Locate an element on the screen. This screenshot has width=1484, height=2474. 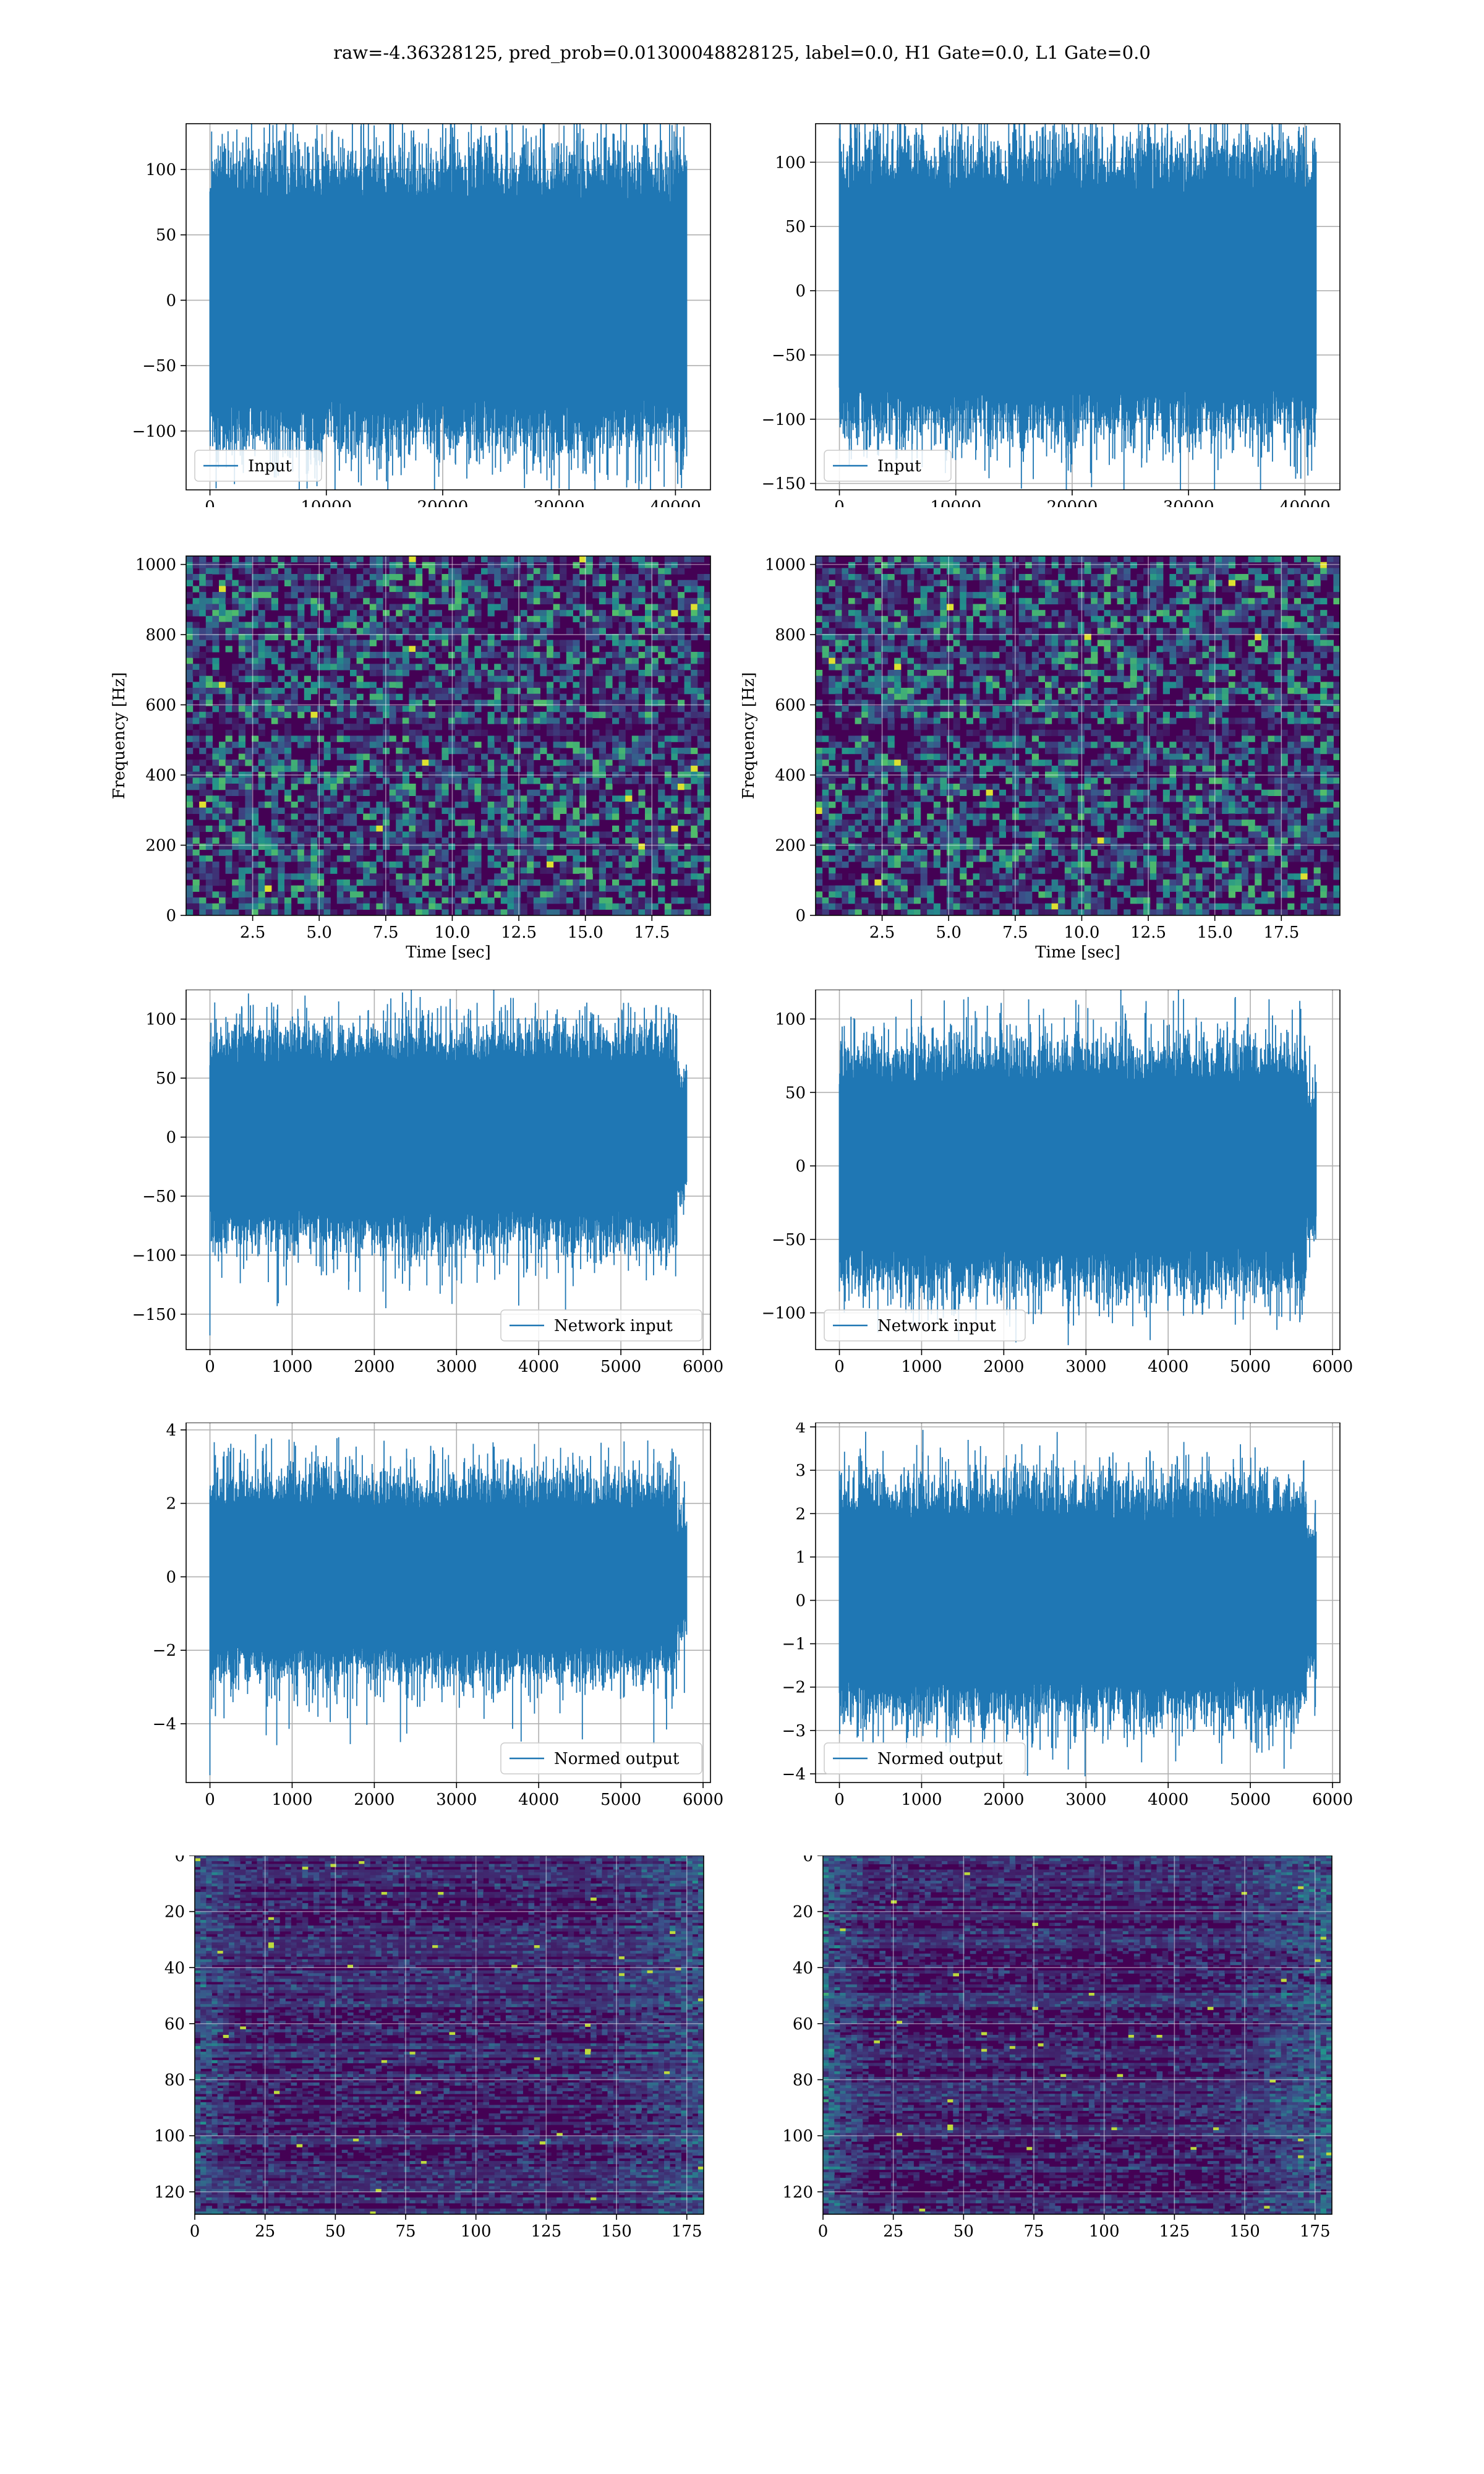
series-line is located at coordinates (1077, 1167).